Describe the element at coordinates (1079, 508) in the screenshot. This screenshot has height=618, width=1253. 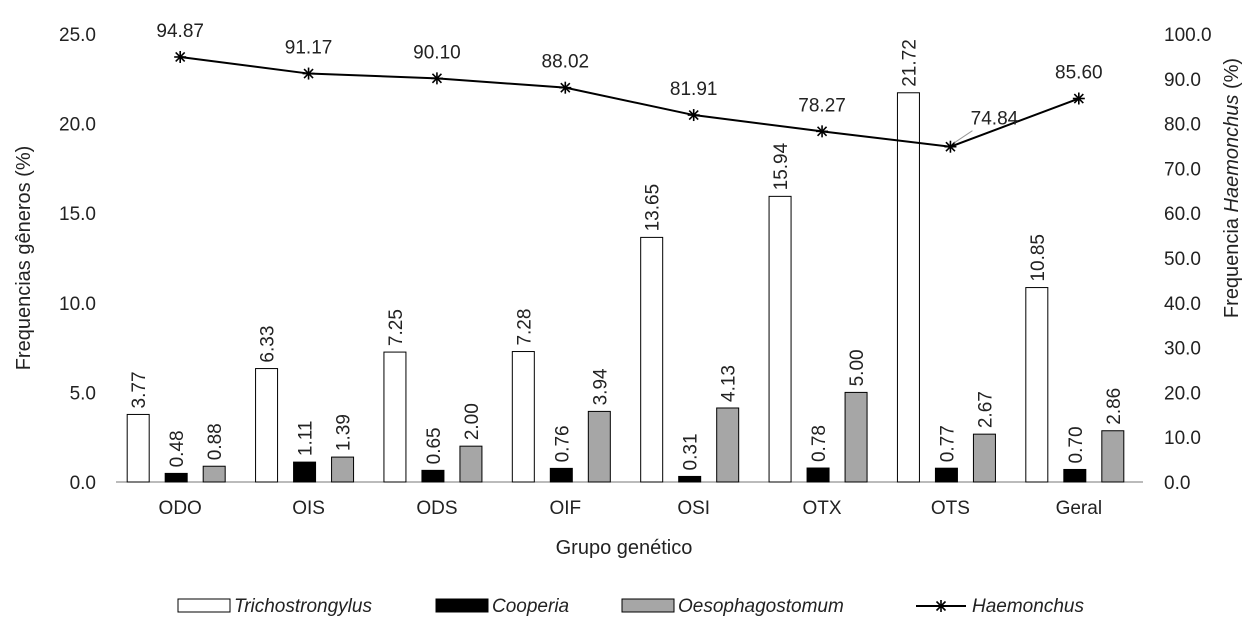
I see `x-tick-label: Geral` at that location.